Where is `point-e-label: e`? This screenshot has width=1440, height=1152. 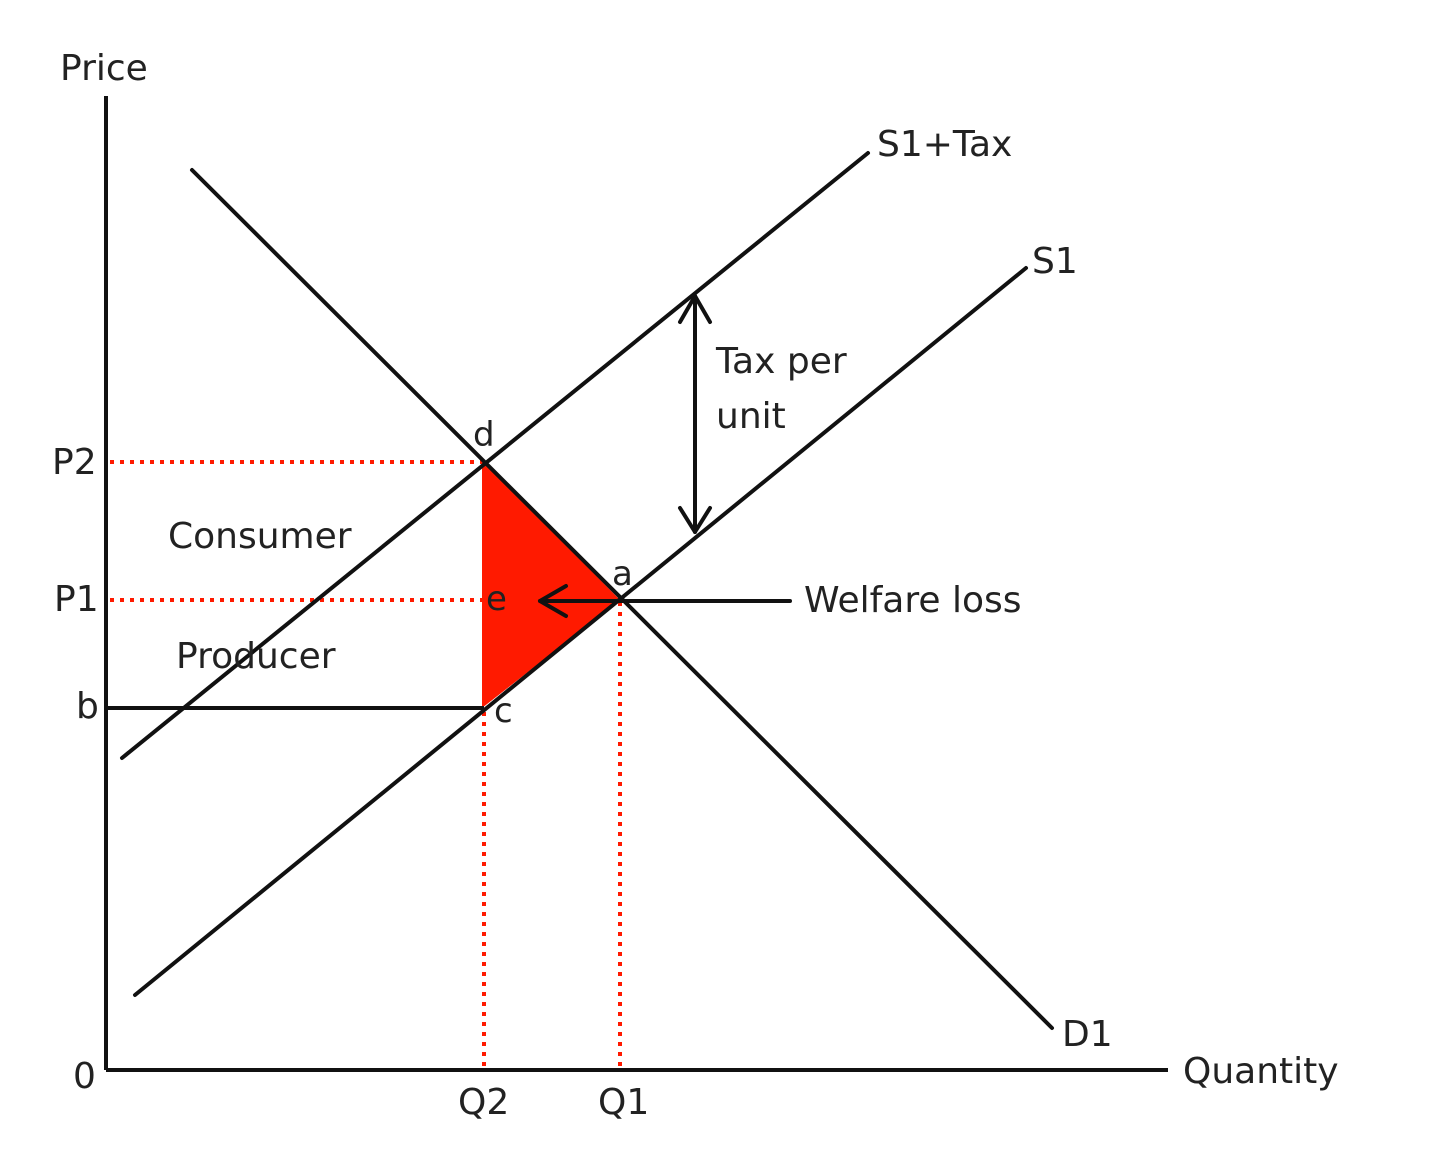
point-e-label: e is located at coordinates (496, 599).